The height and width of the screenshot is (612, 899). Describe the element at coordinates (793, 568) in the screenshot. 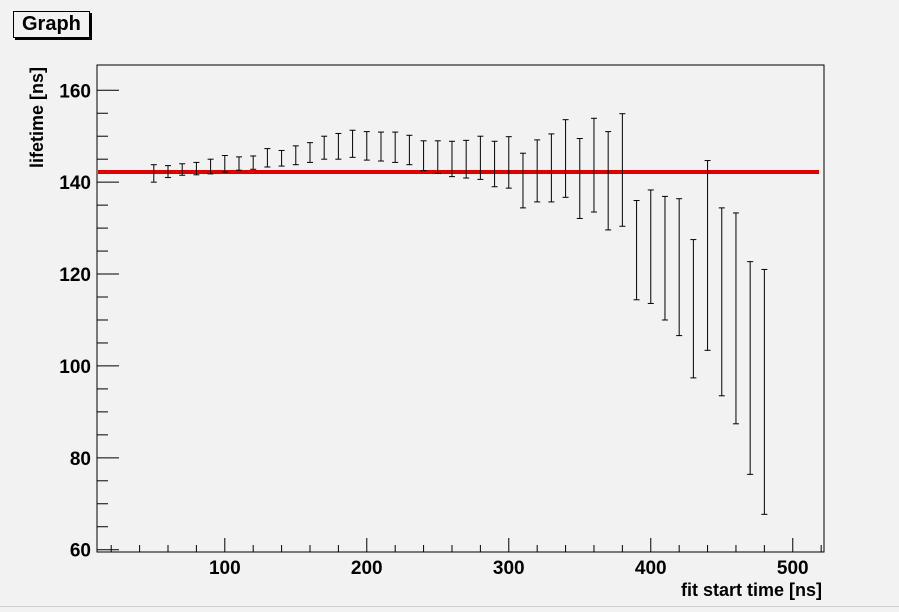

I see `x-tick-label: 500` at that location.